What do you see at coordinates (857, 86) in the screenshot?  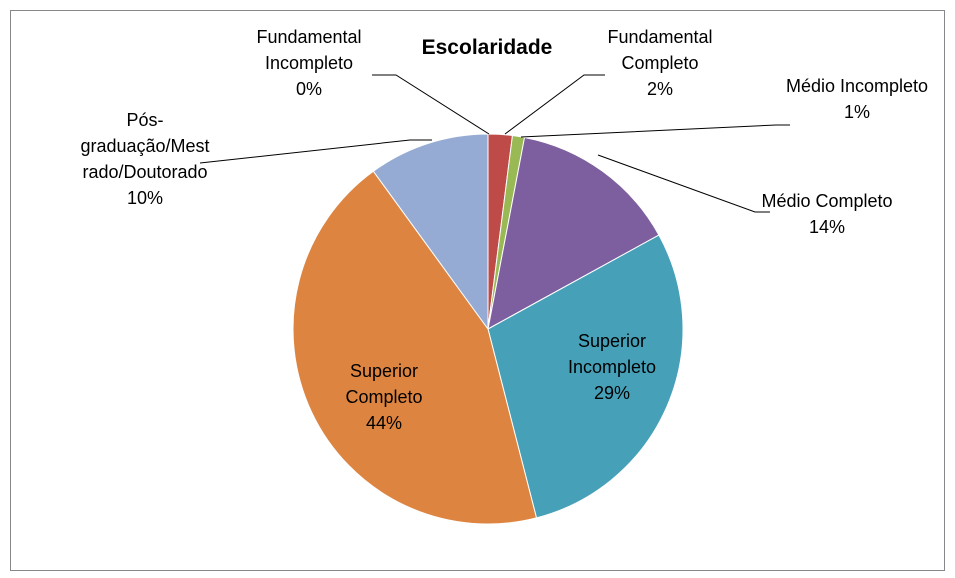 I see `slice-category: Médio Incompleto` at bounding box center [857, 86].